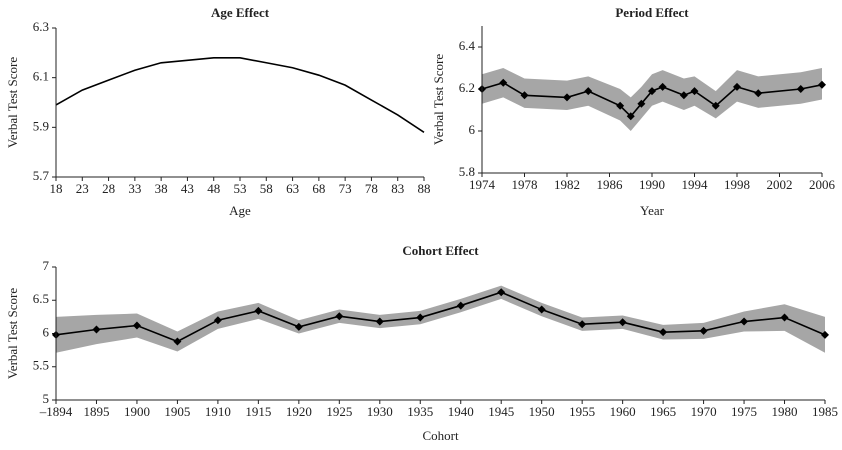 The width and height of the screenshot is (842, 450). I want to click on x-tick-label: 1998, so click(737, 184).